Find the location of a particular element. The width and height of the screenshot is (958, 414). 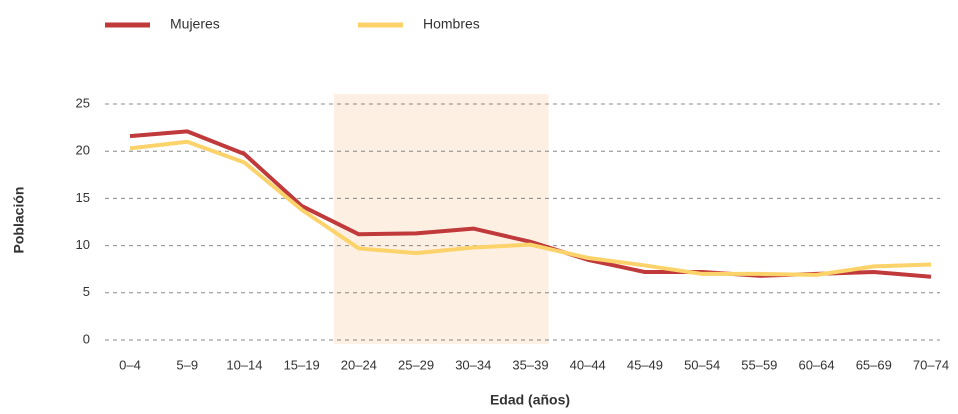

x-tick-label: 60–64 is located at coordinates (816, 364).